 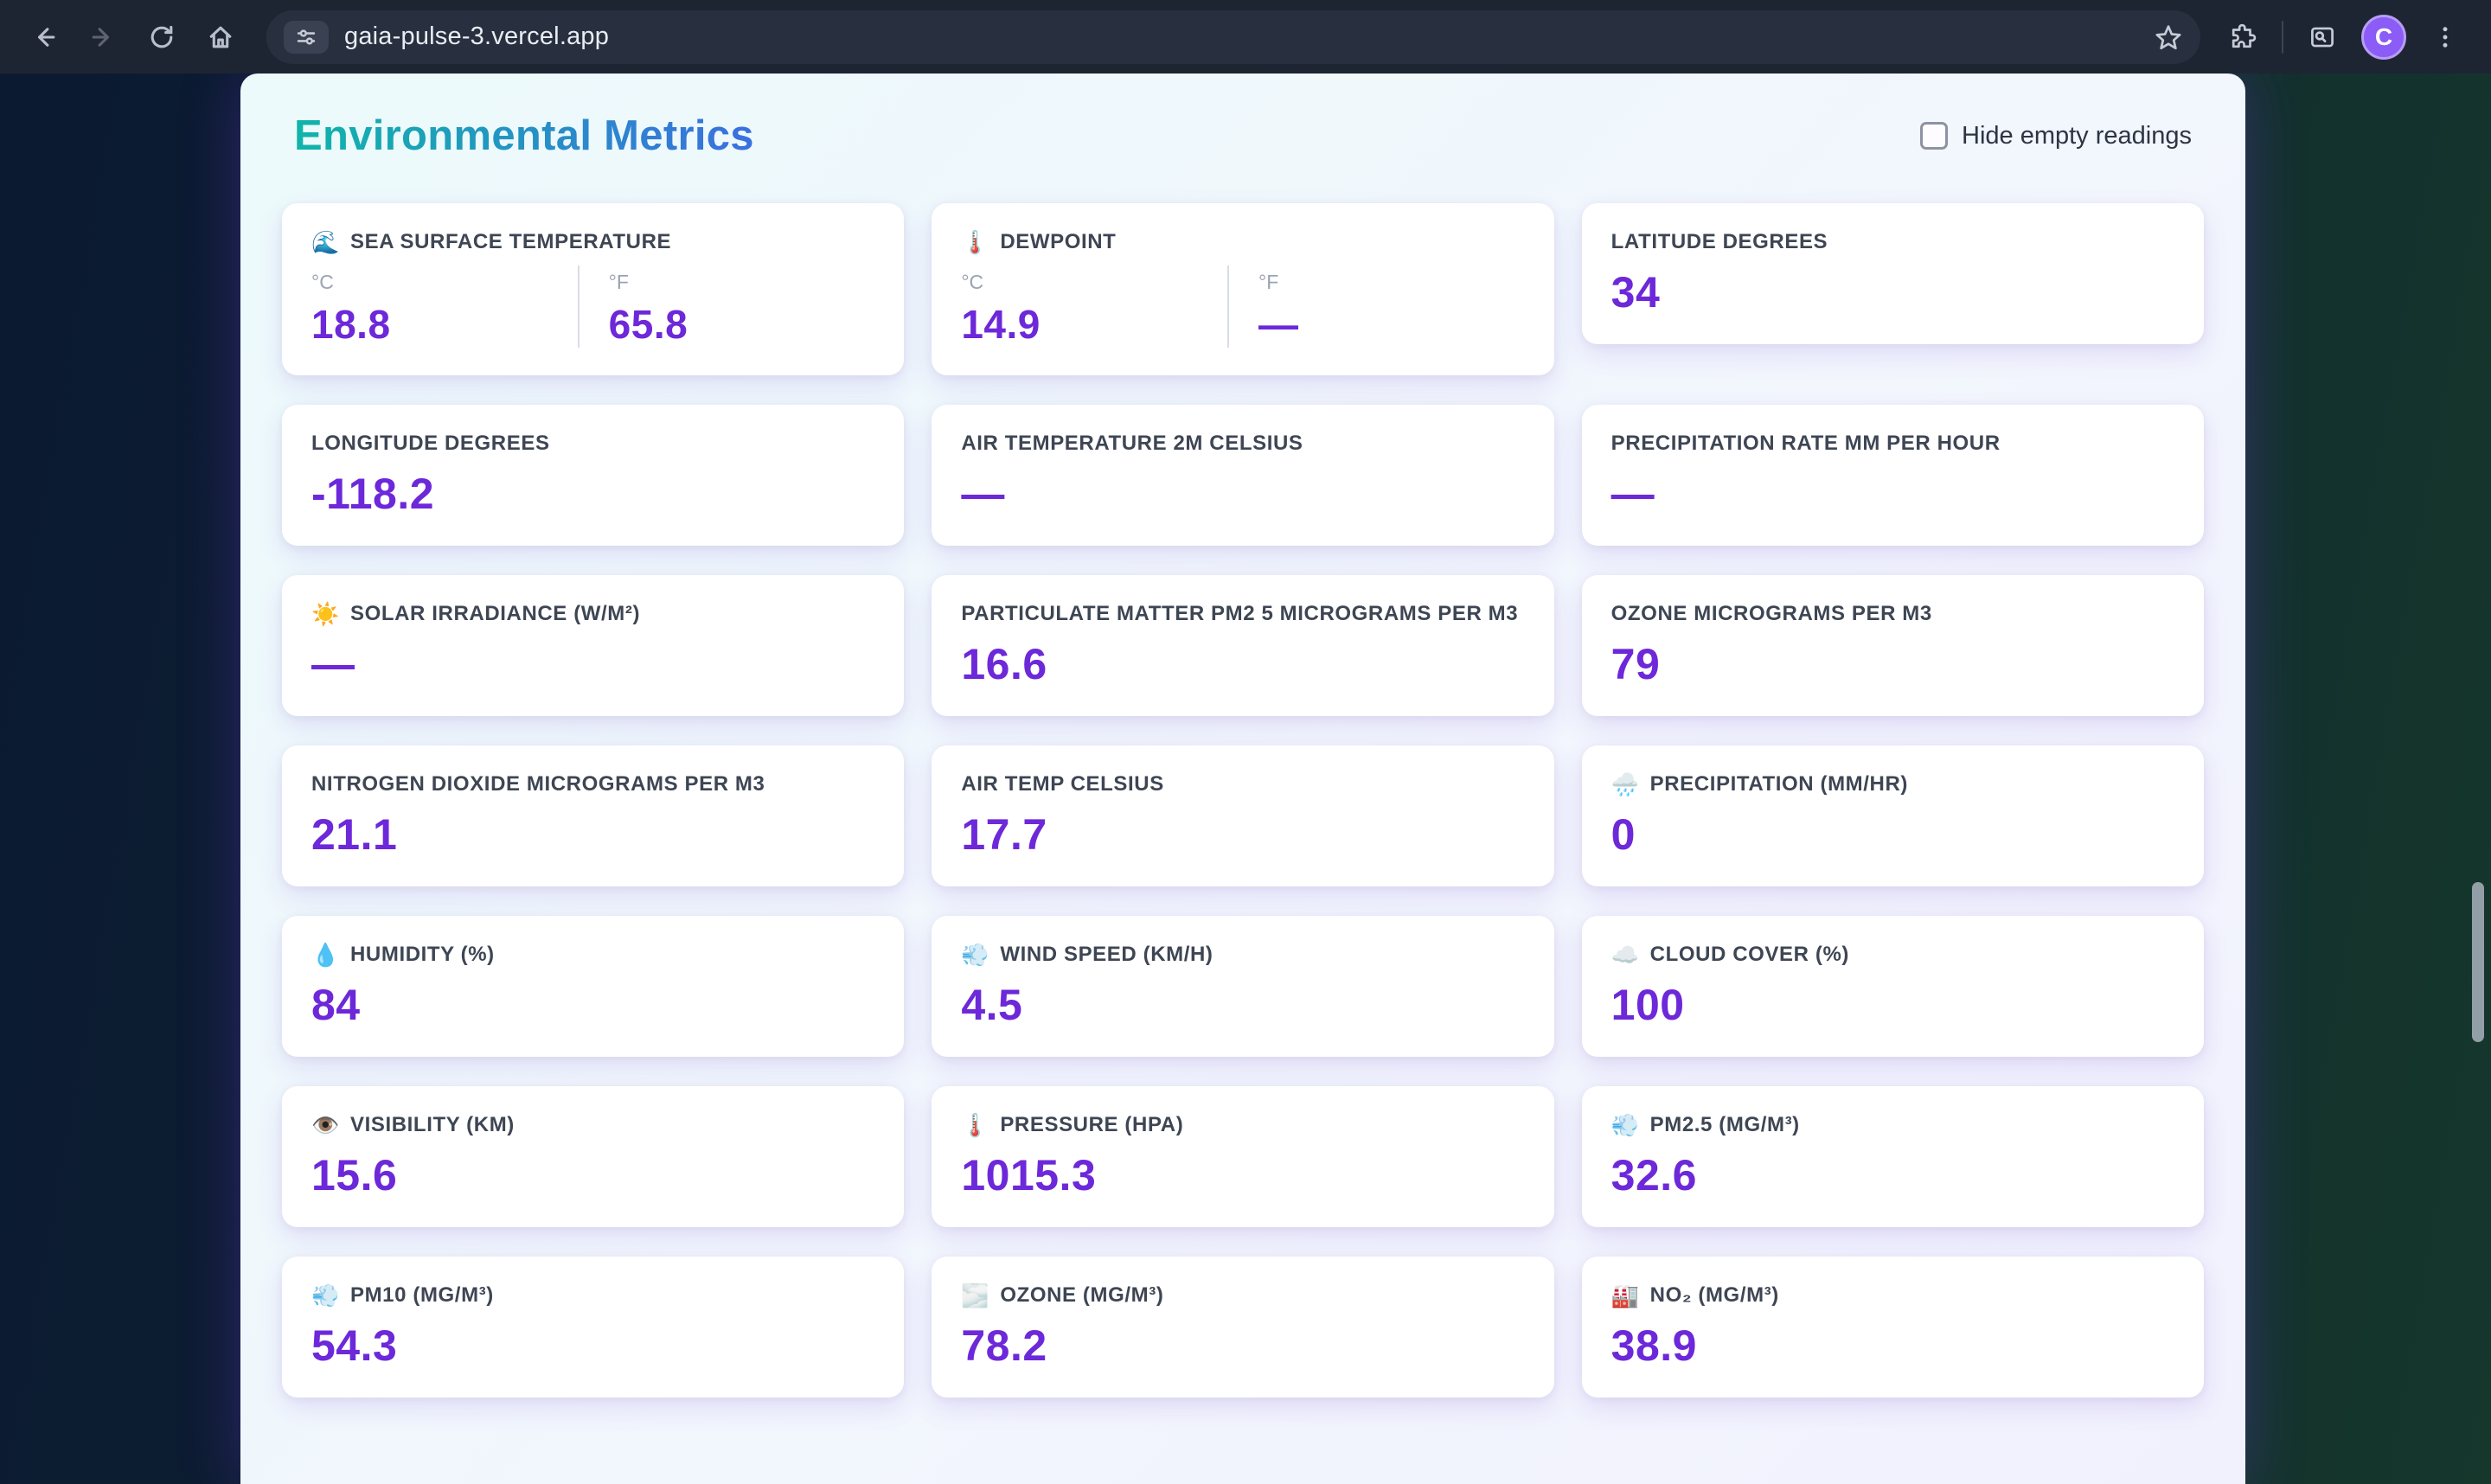 I want to click on reload-button, so click(x=162, y=37).